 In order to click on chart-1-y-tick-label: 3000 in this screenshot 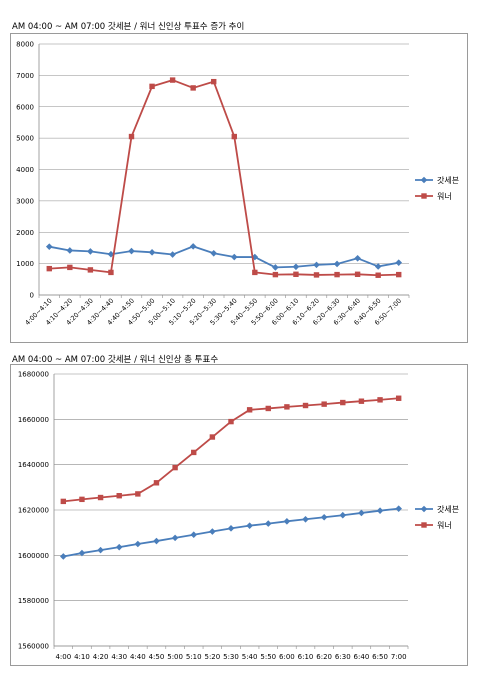, I will do `click(25, 201)`.